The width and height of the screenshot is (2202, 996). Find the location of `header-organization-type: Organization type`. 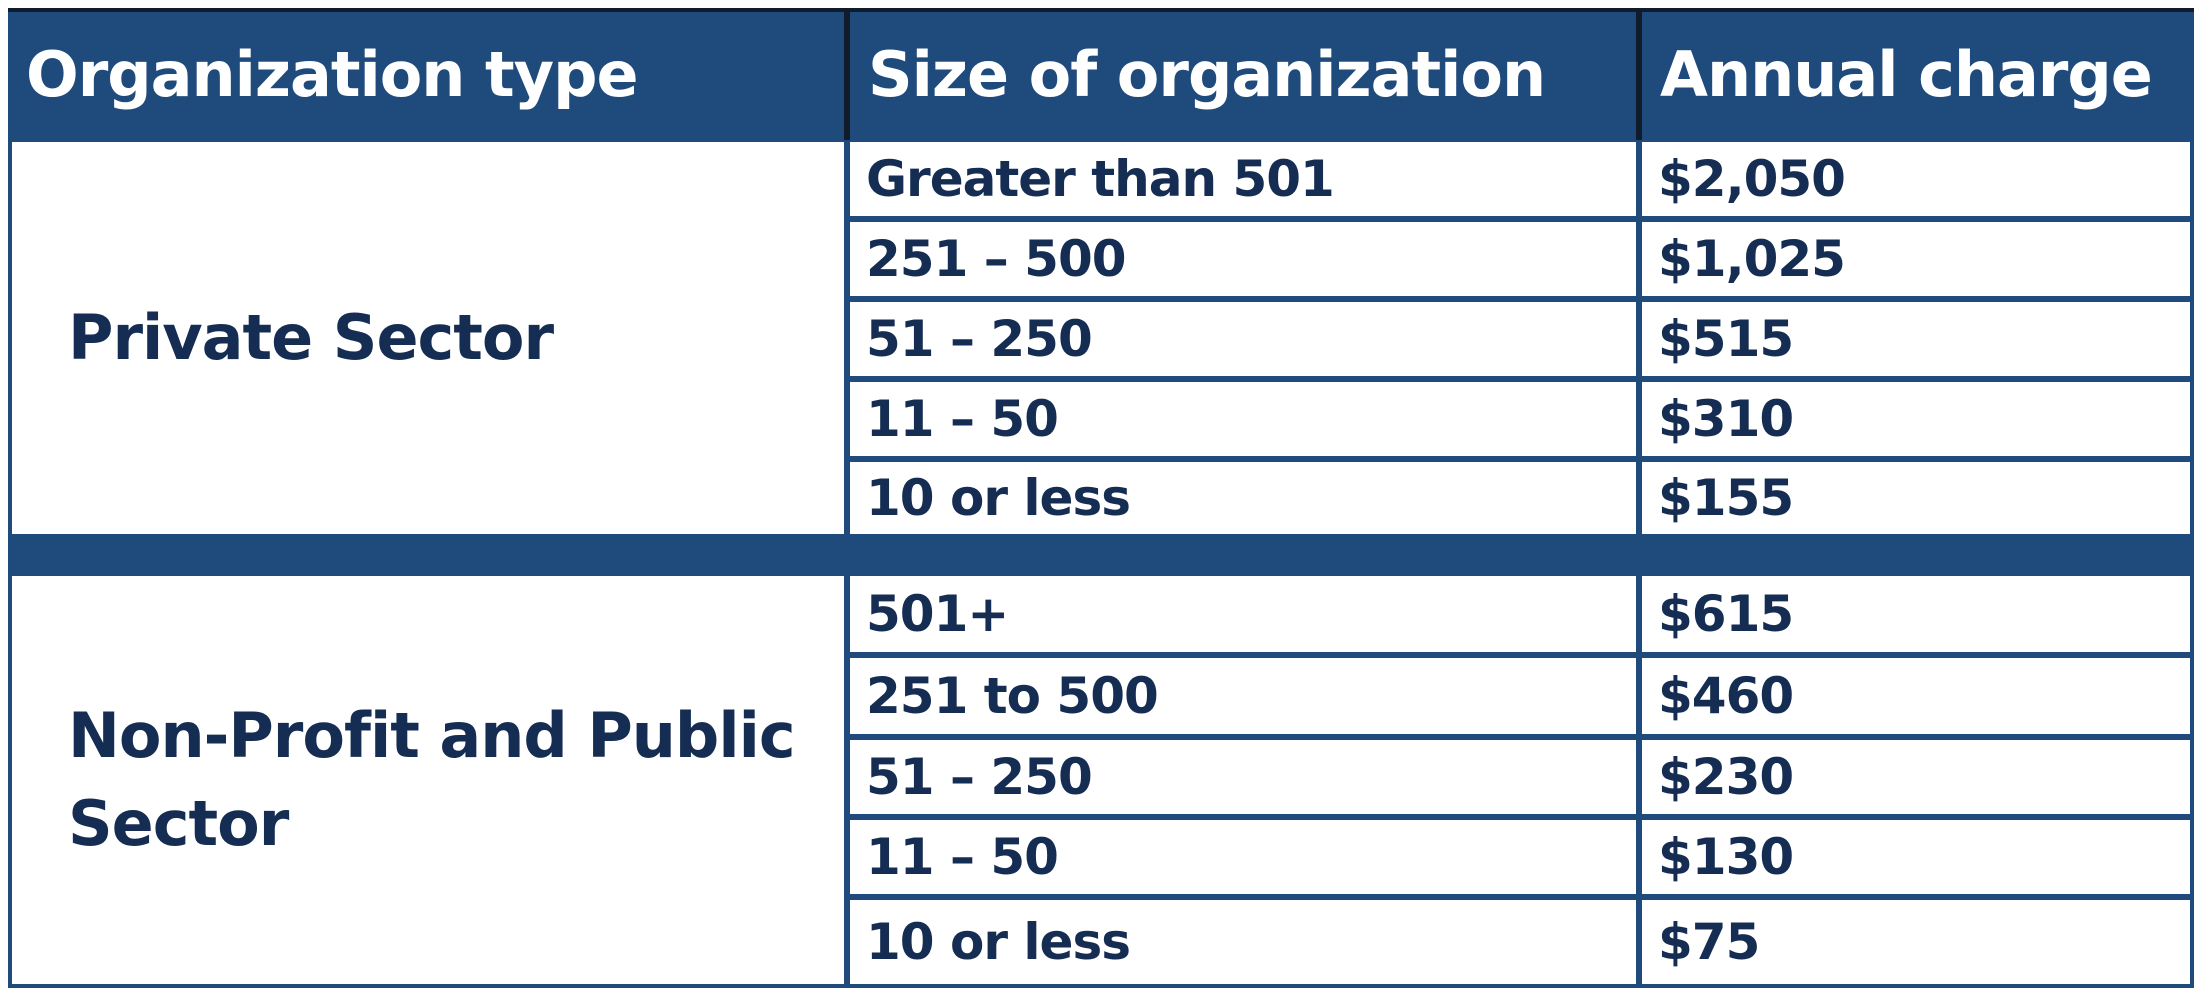

header-organization-type: Organization type is located at coordinates (332, 74).